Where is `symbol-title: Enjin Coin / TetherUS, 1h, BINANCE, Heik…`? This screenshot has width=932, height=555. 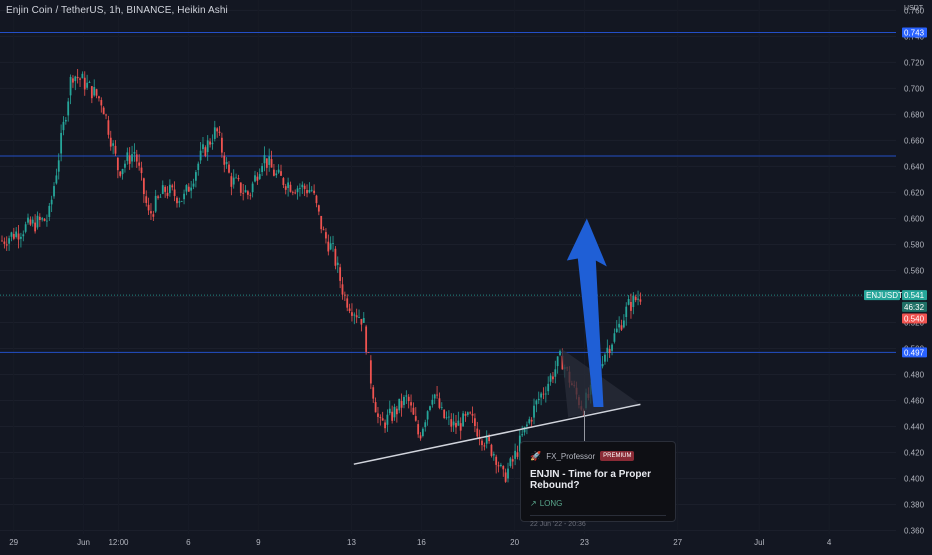 symbol-title: Enjin Coin / TetherUS, 1h, BINANCE, Heik… is located at coordinates (117, 10).